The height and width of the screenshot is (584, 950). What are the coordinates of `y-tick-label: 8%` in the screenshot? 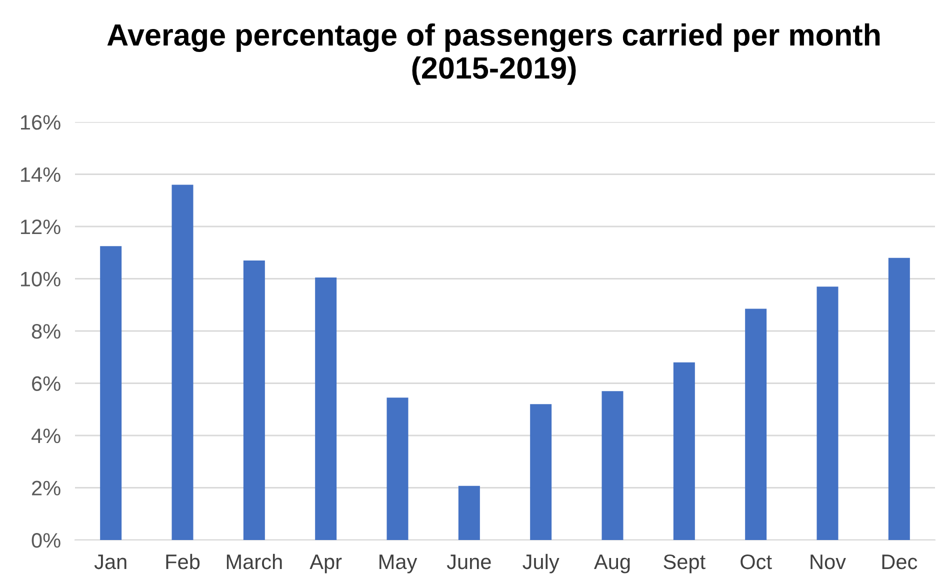 It's located at (46, 331).